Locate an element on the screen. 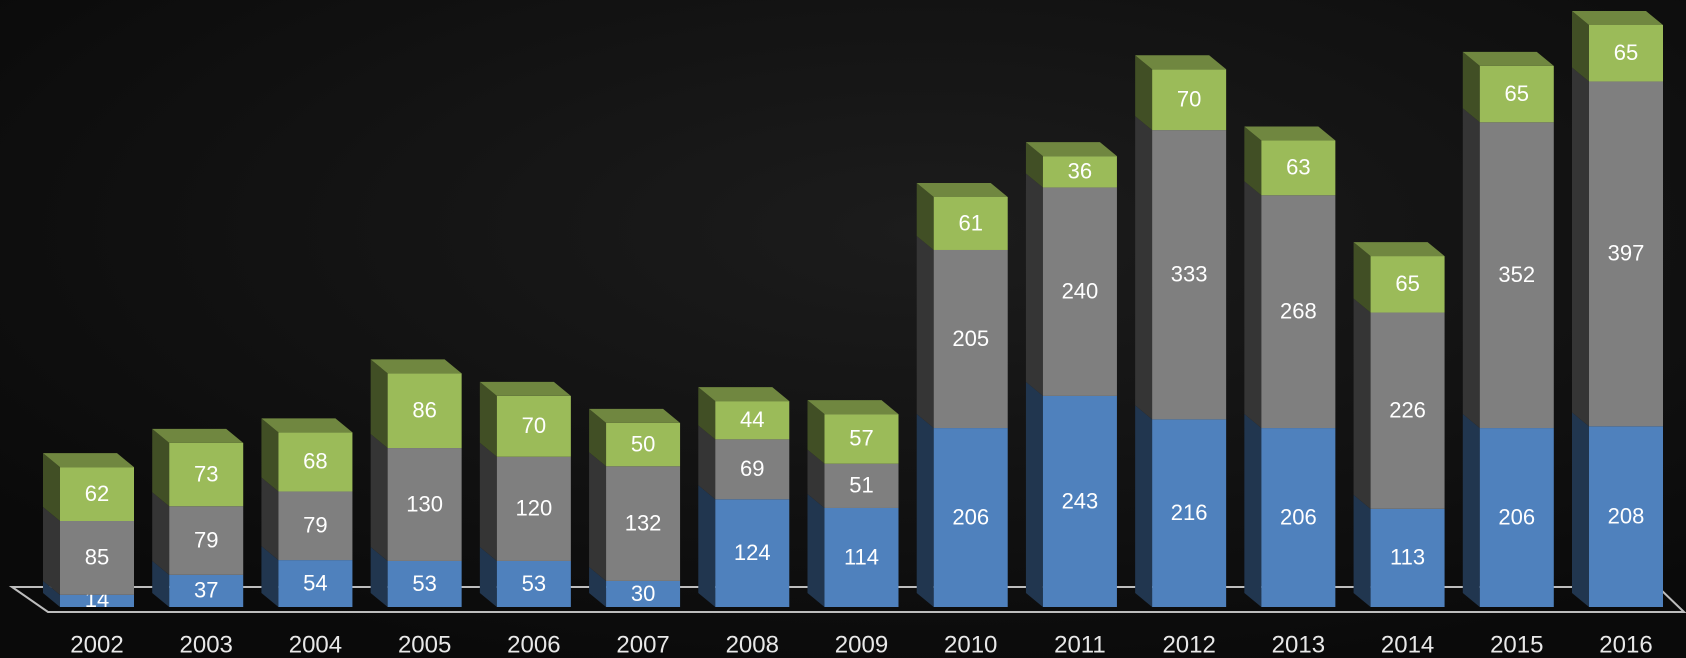  data-label: 130 is located at coordinates (424, 503).